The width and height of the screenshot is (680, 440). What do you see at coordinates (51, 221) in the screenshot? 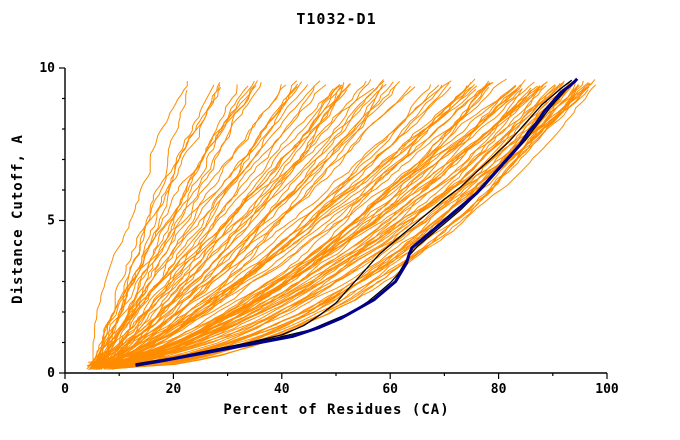
I see `y-tick-label: 5` at bounding box center [51, 221].